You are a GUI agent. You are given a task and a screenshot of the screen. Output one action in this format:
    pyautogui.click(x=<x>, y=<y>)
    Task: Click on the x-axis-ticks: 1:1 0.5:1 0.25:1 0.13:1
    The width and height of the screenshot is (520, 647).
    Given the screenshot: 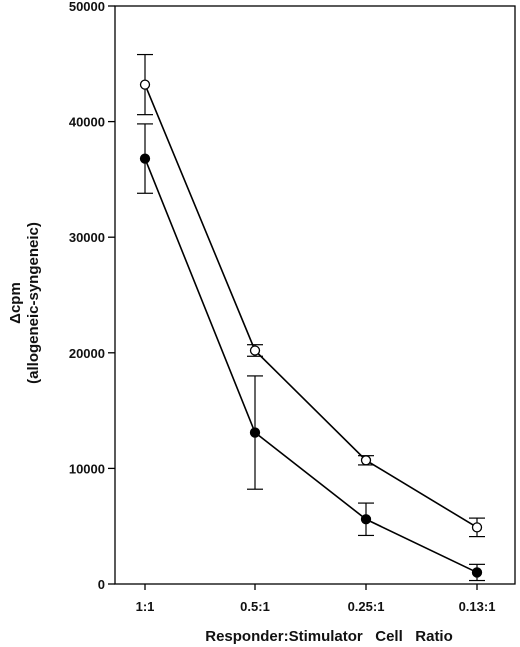 What is the action you would take?
    pyautogui.click(x=316, y=599)
    